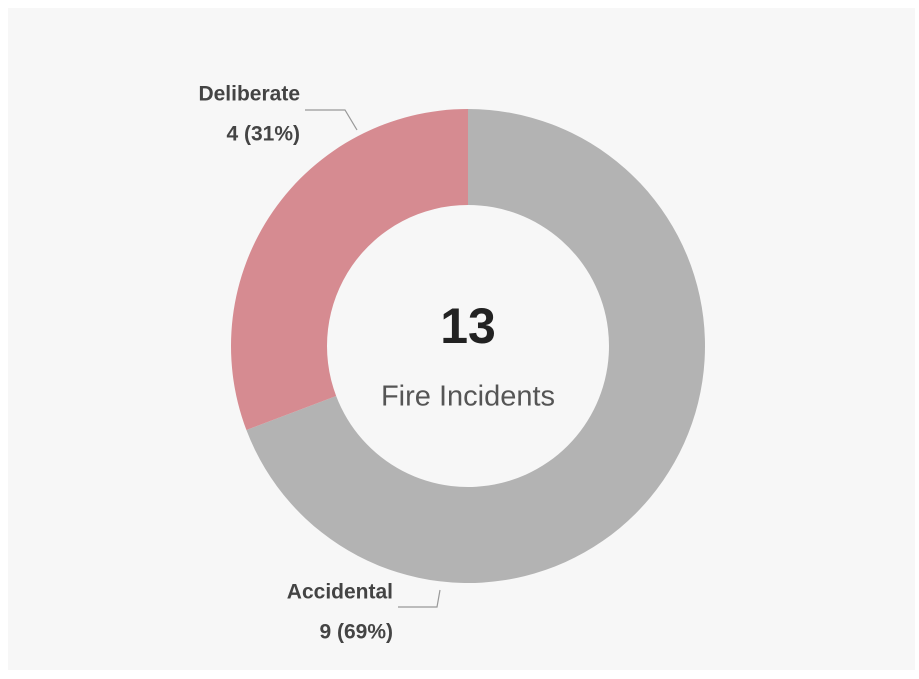  Describe the element at coordinates (468, 326) in the screenshot. I see `center-value: 13` at that location.